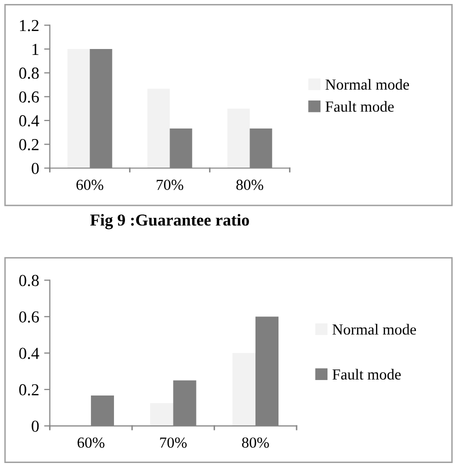  What do you see at coordinates (169, 222) in the screenshot?
I see `text: Fig 9 :Guarantee ratio` at bounding box center [169, 222].